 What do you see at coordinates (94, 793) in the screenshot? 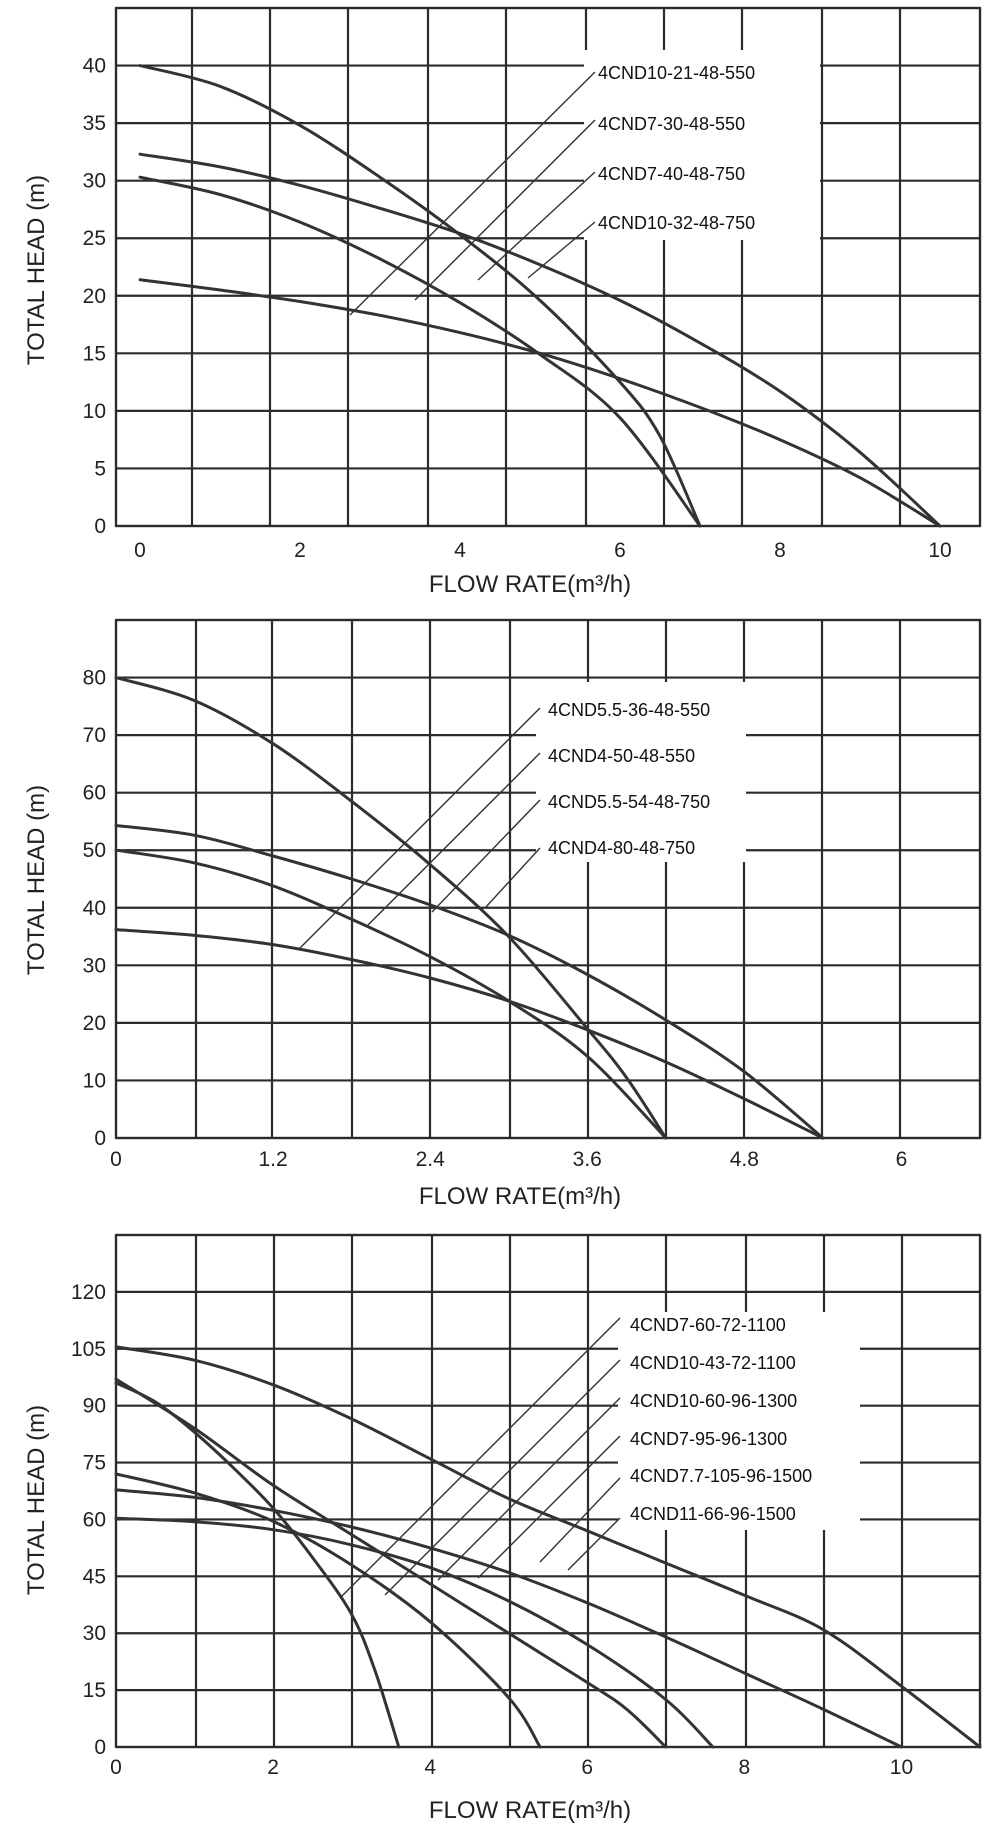
I see `chart-2-y-tick-label: 60` at bounding box center [94, 793].